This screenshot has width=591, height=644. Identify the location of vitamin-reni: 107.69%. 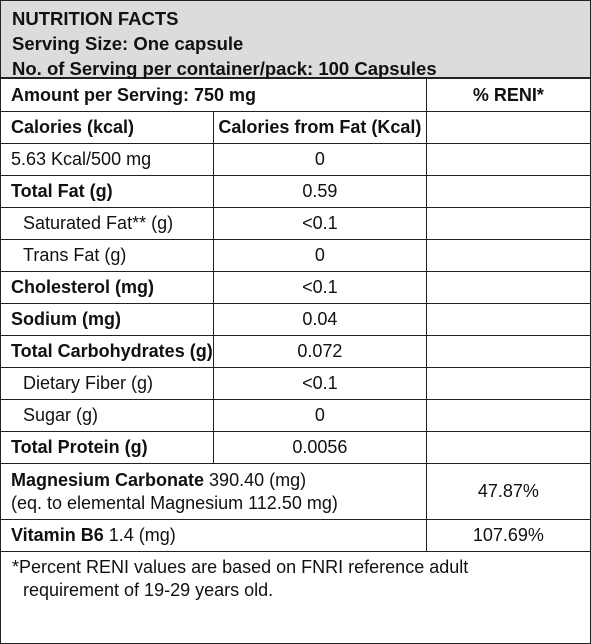
(507, 535).